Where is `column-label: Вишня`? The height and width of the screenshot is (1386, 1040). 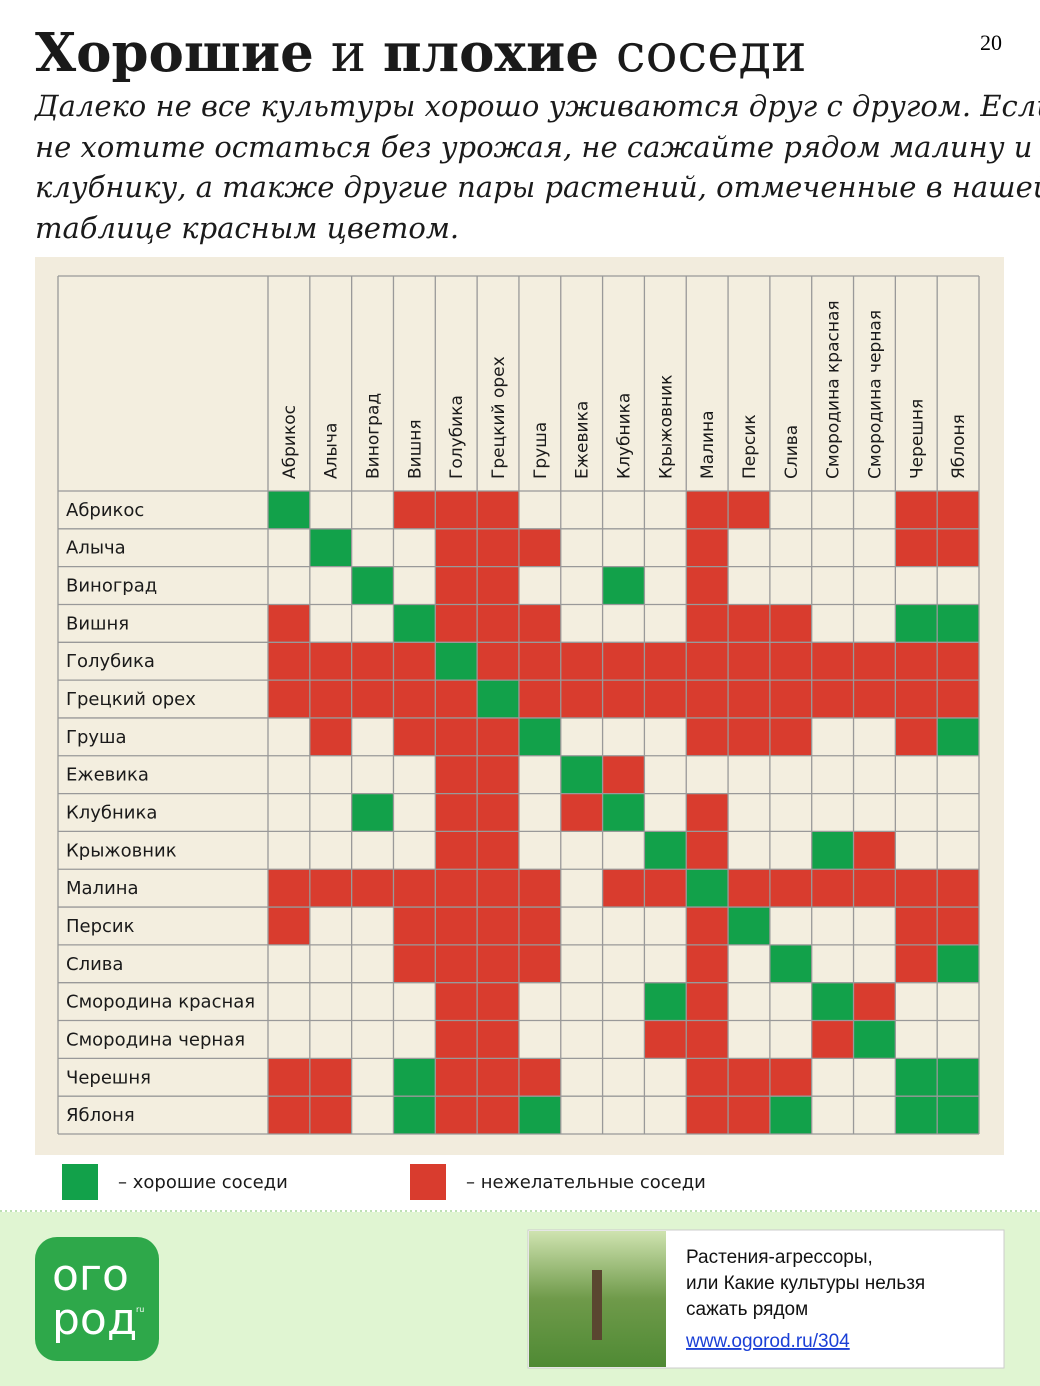
column-label: Вишня is located at coordinates (415, 449).